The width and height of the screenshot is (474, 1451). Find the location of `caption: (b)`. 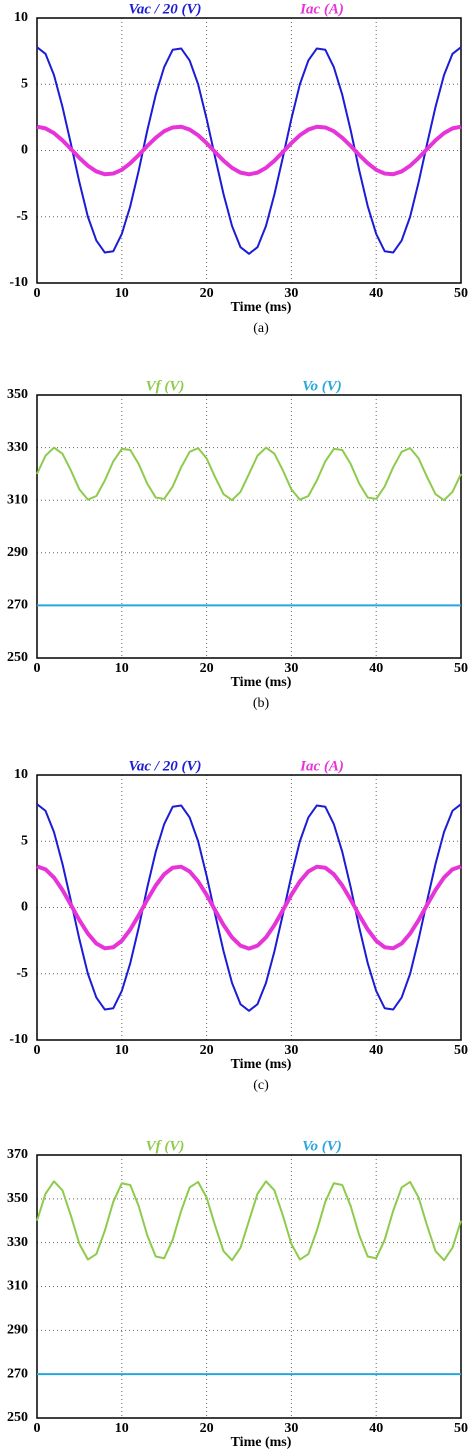

caption: (b) is located at coordinates (261, 703).